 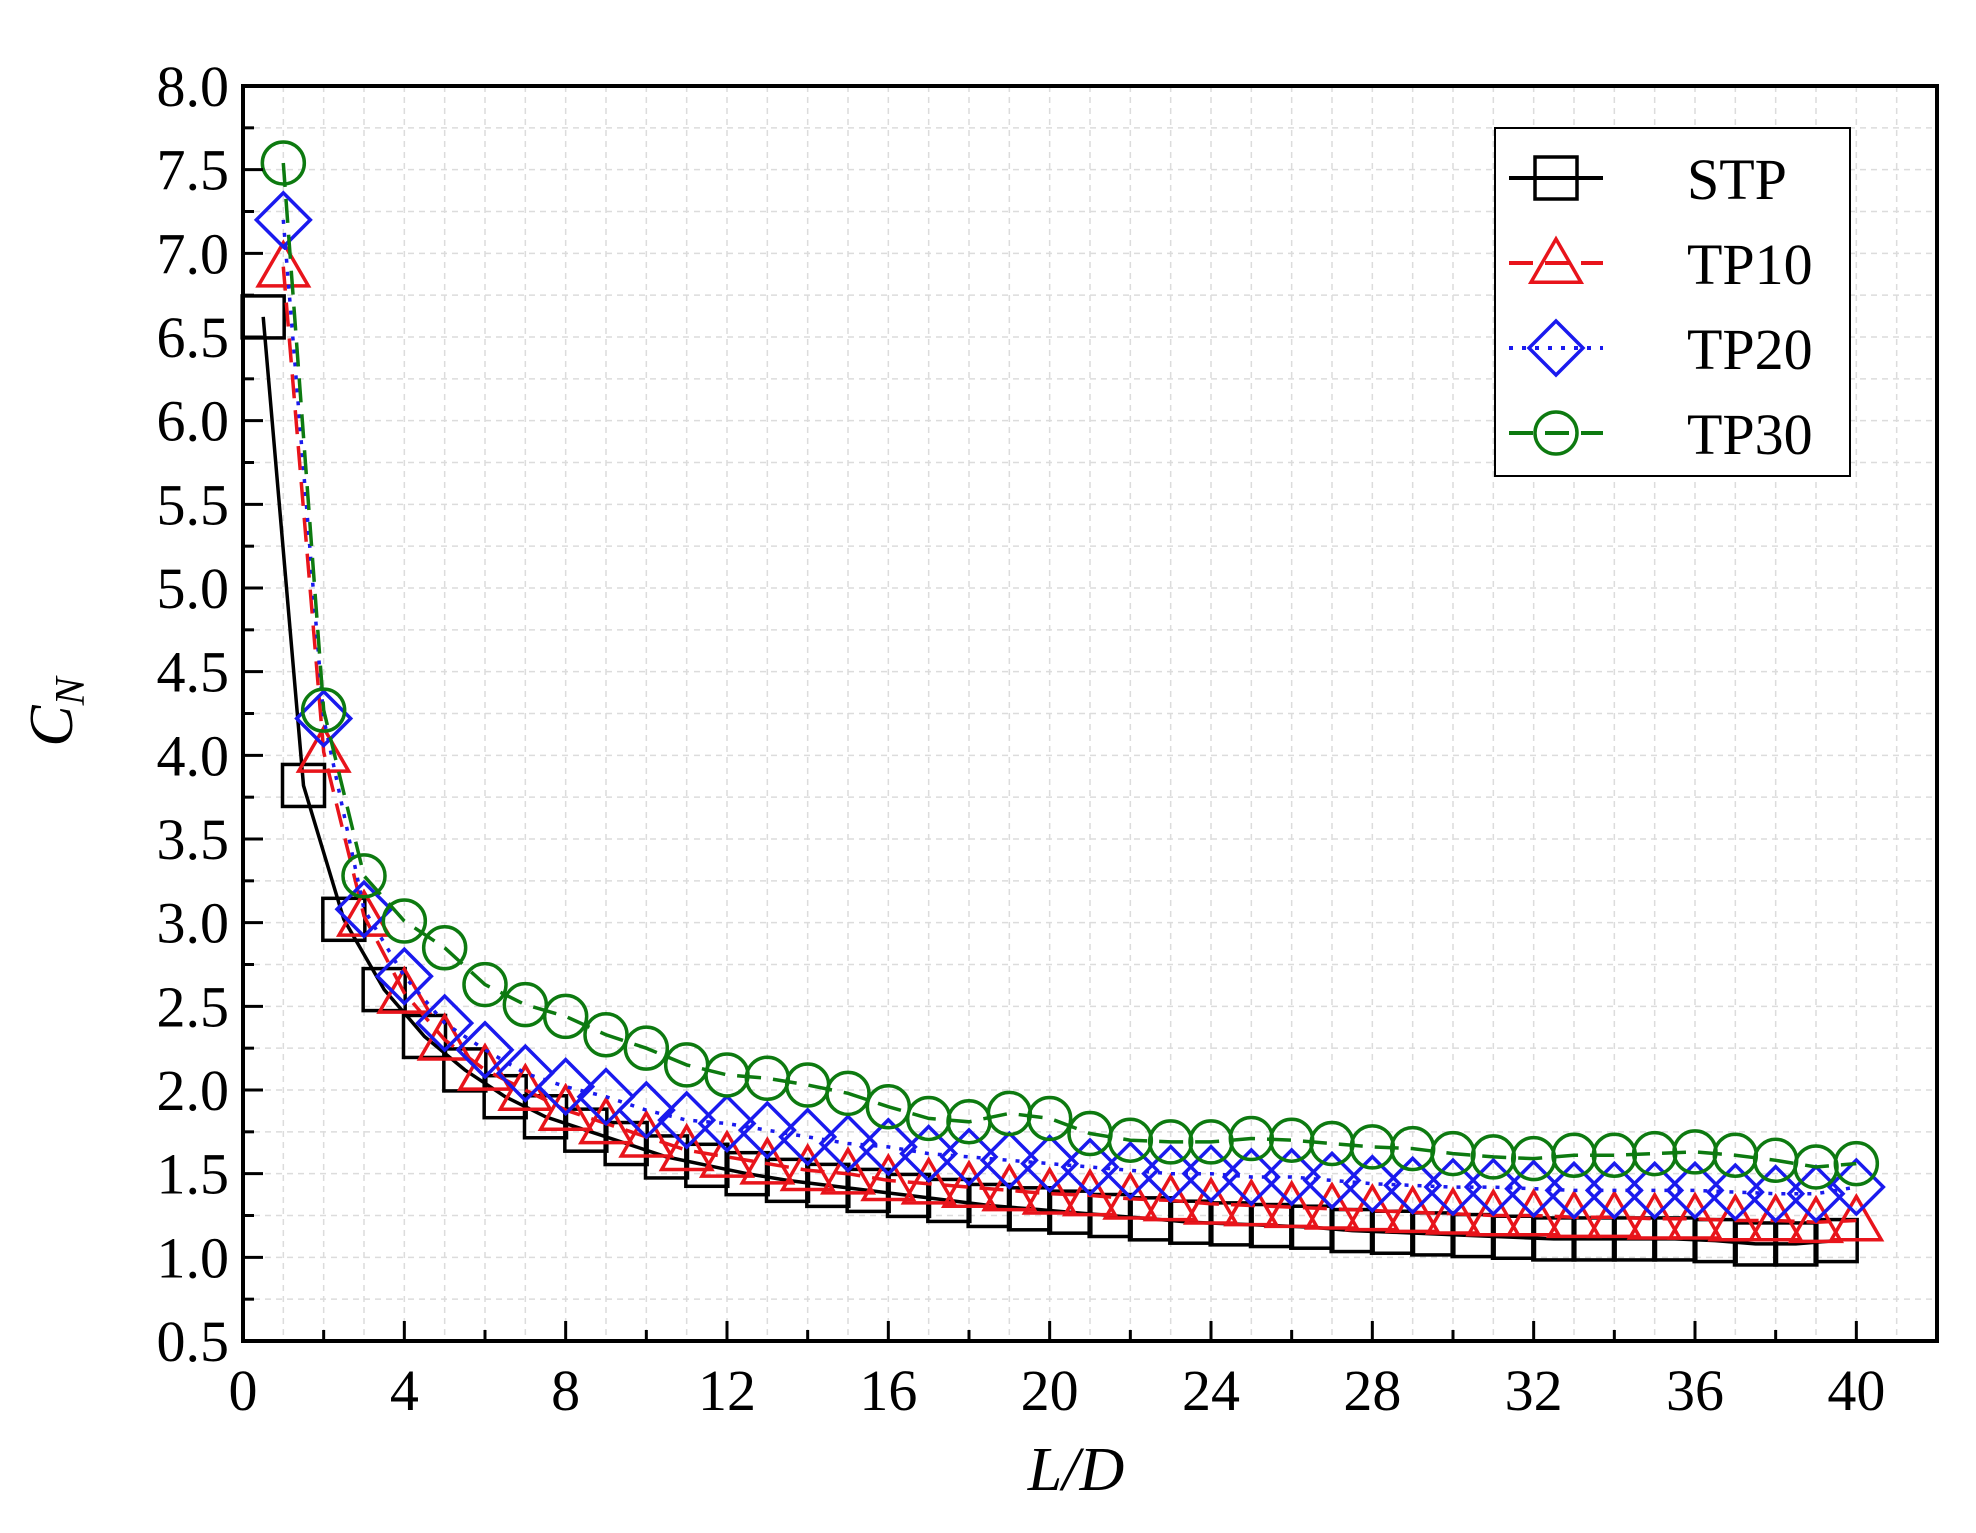 I want to click on legend-label-stp: STP, so click(x=1737, y=179).